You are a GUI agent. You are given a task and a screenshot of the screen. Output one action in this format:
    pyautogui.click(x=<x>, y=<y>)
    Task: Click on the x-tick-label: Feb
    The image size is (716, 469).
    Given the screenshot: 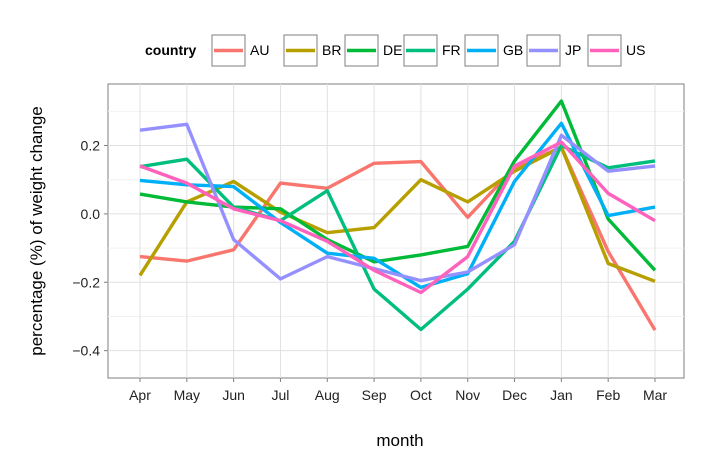 What is the action you would take?
    pyautogui.click(x=608, y=395)
    